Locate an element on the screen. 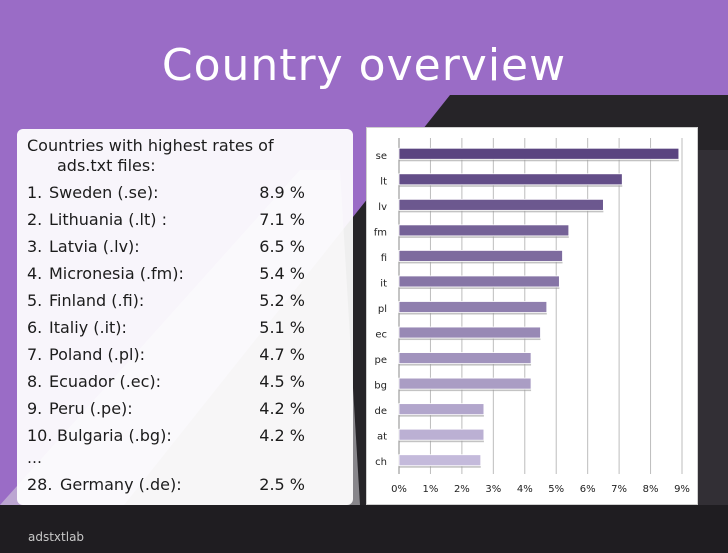  list-item-country: Micronesia (.fm): is located at coordinates (116, 273).